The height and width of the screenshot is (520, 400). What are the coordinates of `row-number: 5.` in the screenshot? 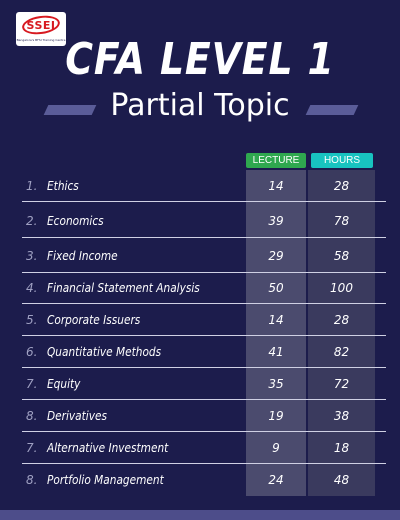 It's located at (32, 320).